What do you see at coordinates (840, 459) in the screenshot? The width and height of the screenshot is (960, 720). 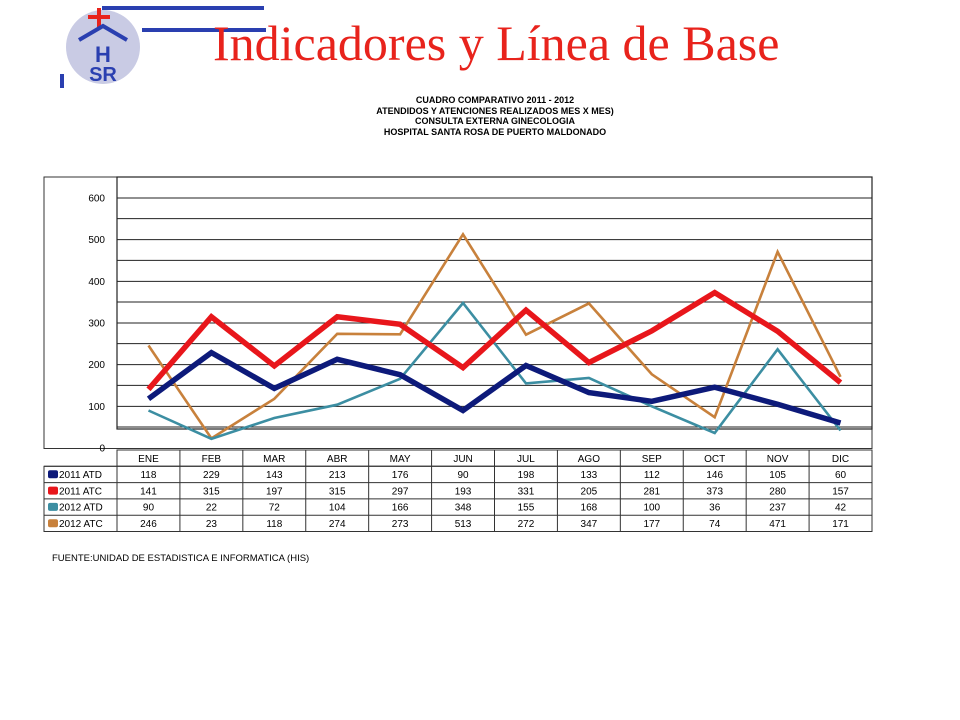 I see `x-tick-label: DIC` at bounding box center [840, 459].